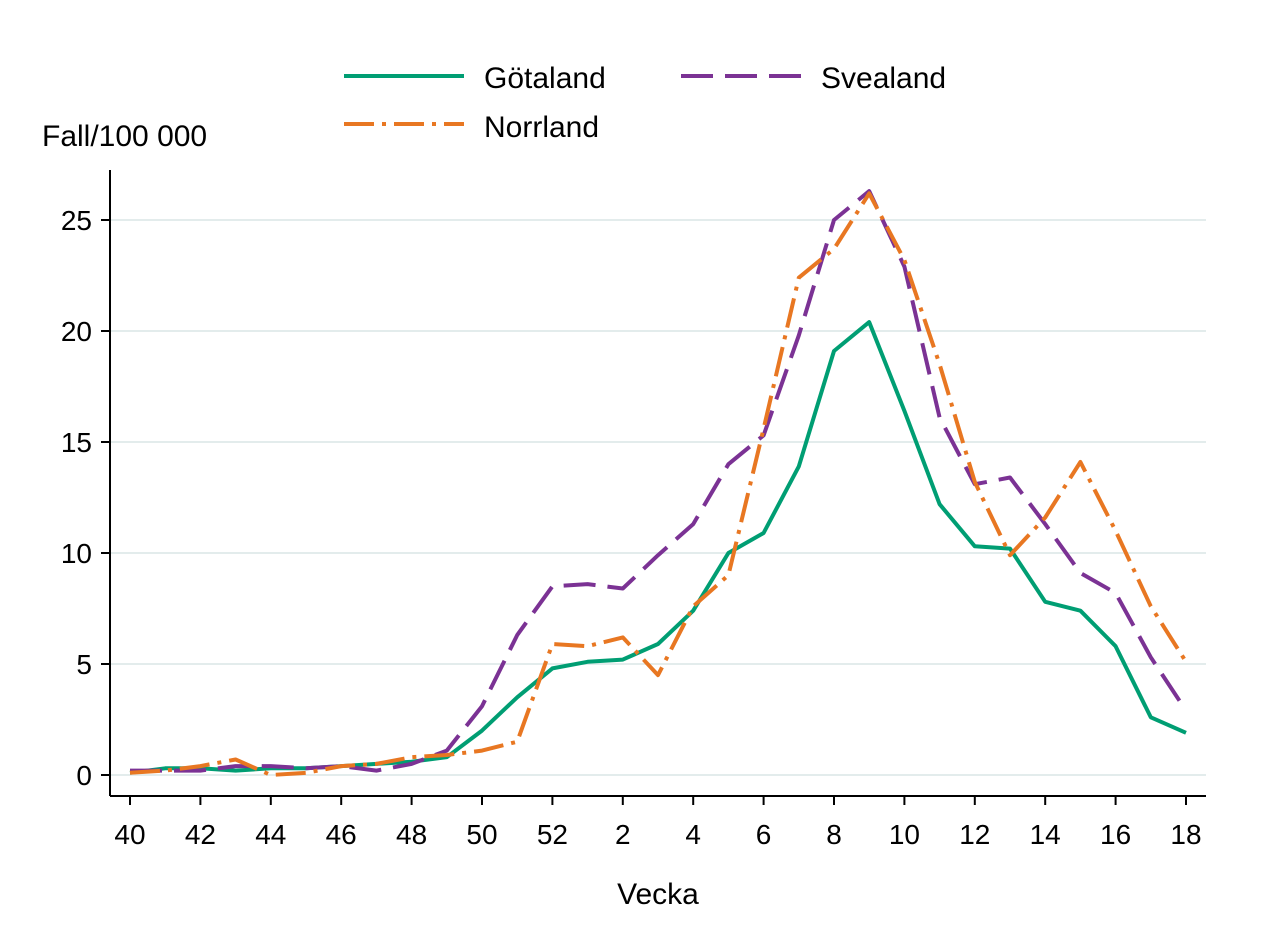 This screenshot has width=1287, height=936. I want to click on y-tick-label-25: 25, so click(76, 220).